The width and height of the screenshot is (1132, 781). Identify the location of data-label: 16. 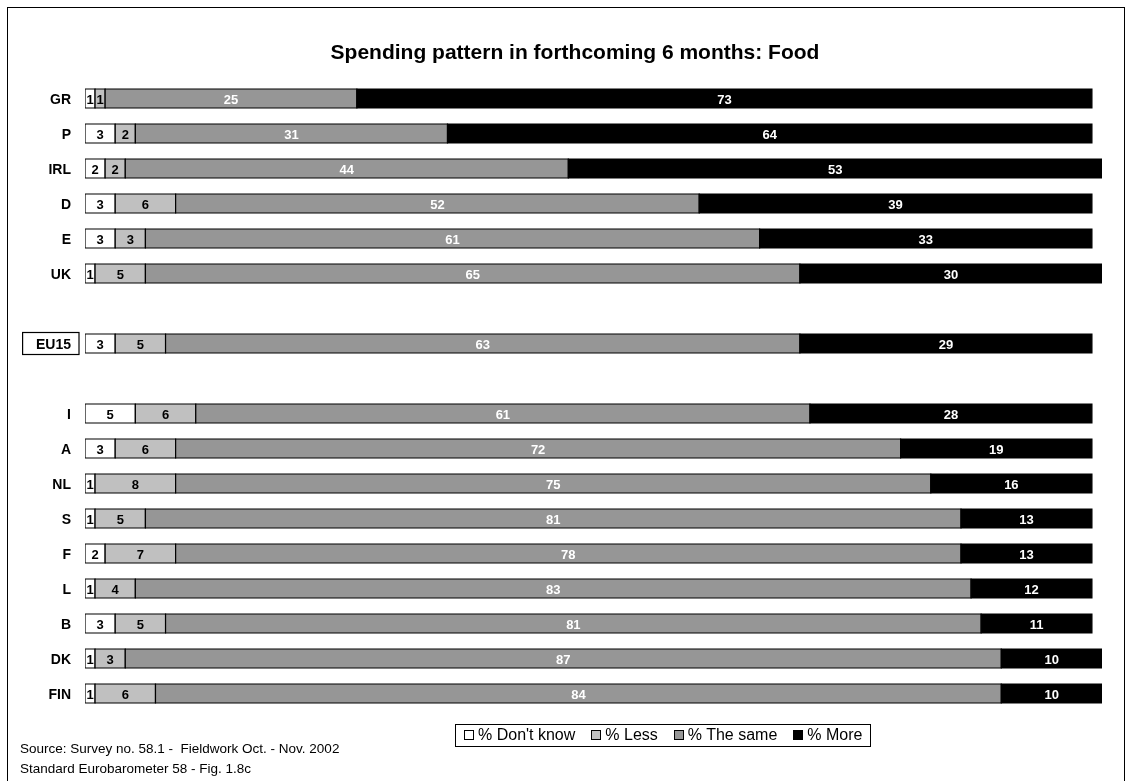
(1011, 484).